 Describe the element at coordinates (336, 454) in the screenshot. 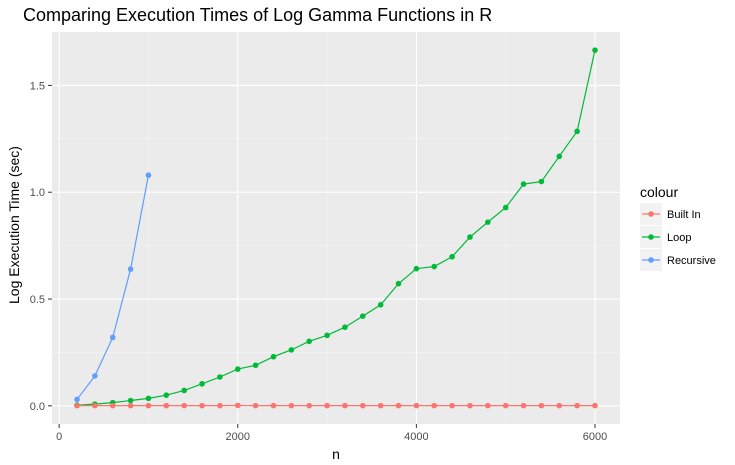

I see `x-axis-label: n` at that location.